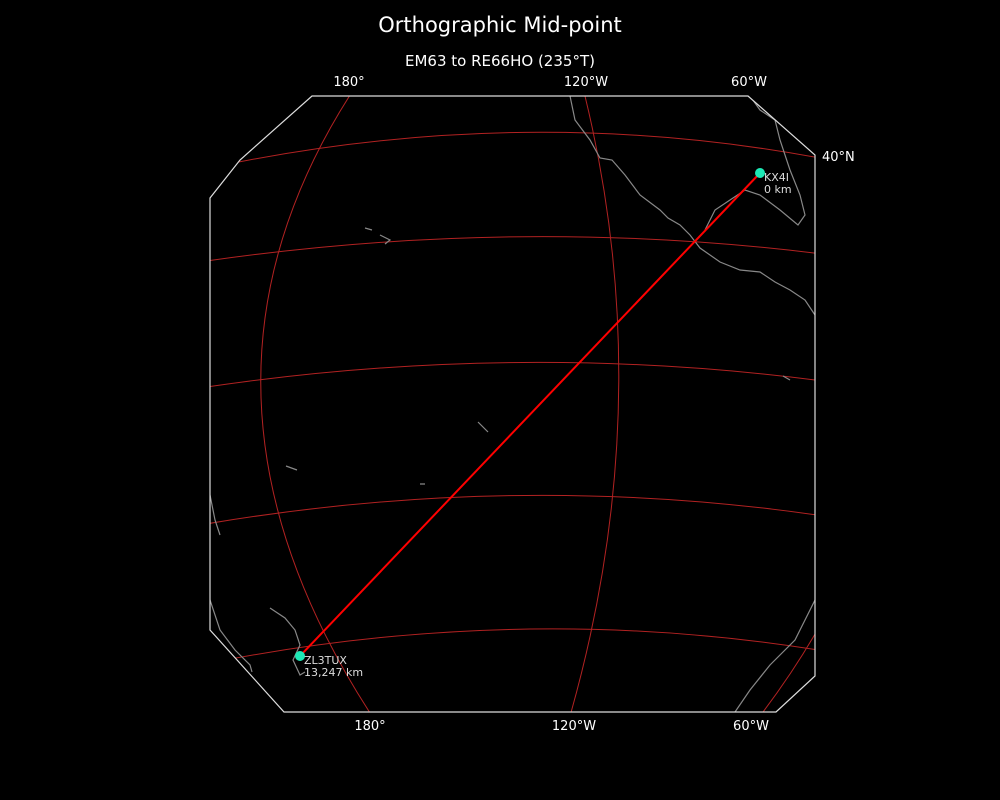 This screenshot has width=1000, height=800. Describe the element at coordinates (500, 61) in the screenshot. I see `map-subtitle: EM63 to RE66HO (235°T)` at that location.